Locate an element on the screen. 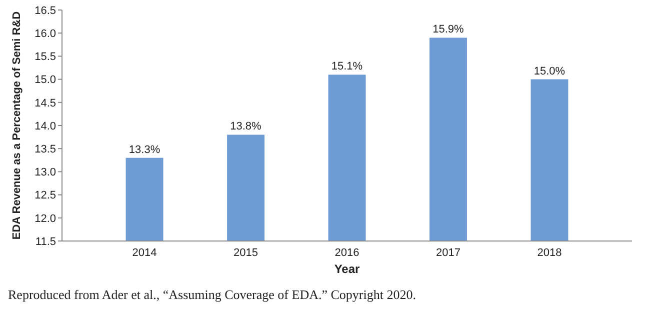  x-tick-label: 2018 is located at coordinates (549, 253).